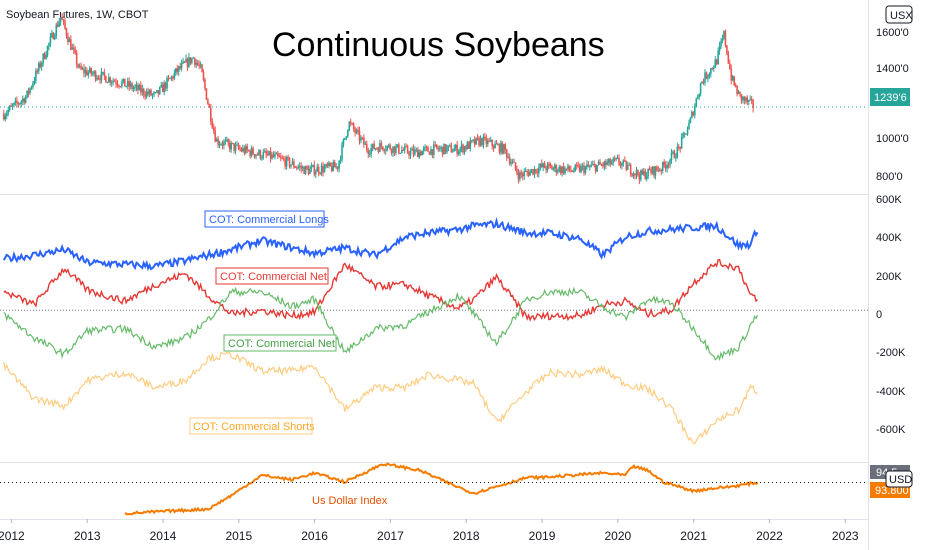  Describe the element at coordinates (350, 501) in the screenshot. I see `label-dxy: Us Dollar Index` at that location.